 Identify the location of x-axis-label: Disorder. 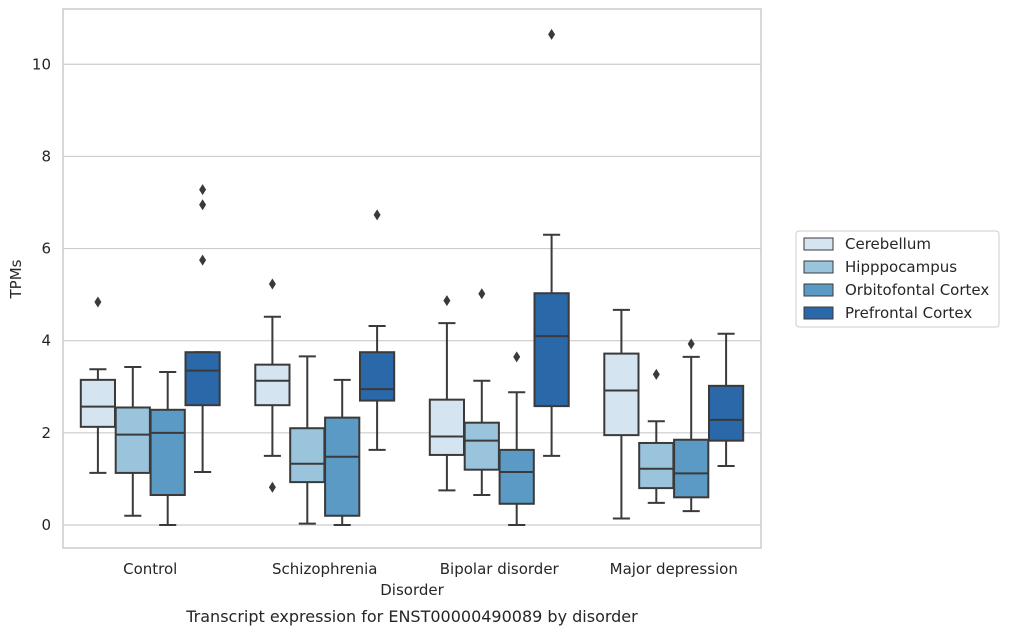
(412, 590).